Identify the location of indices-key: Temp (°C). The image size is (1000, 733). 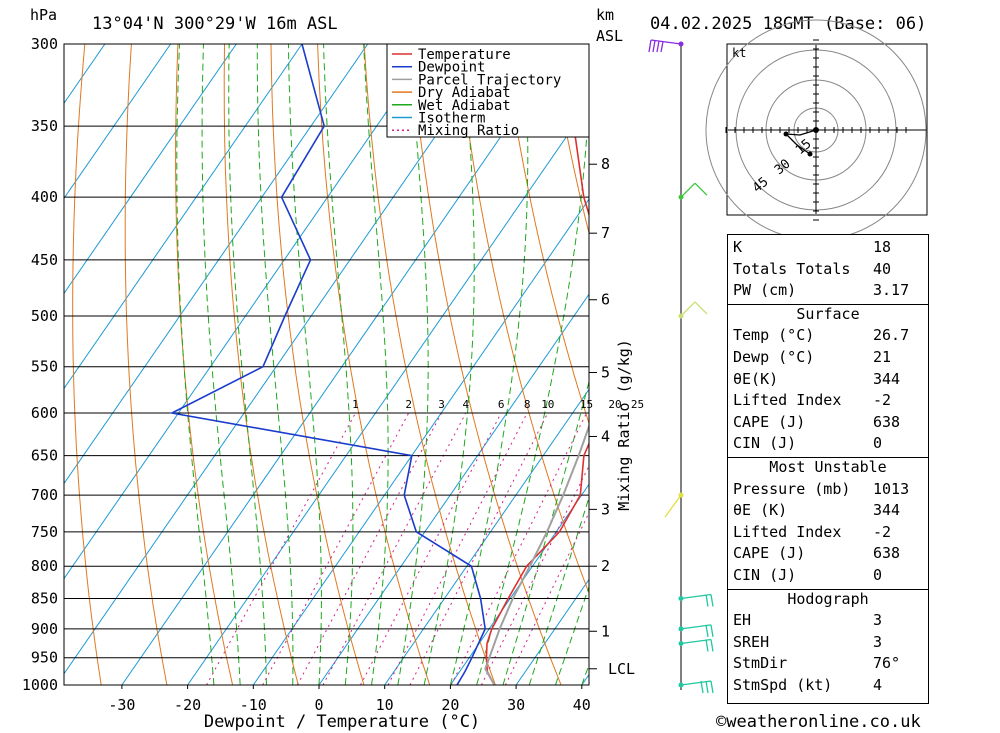
(774, 335).